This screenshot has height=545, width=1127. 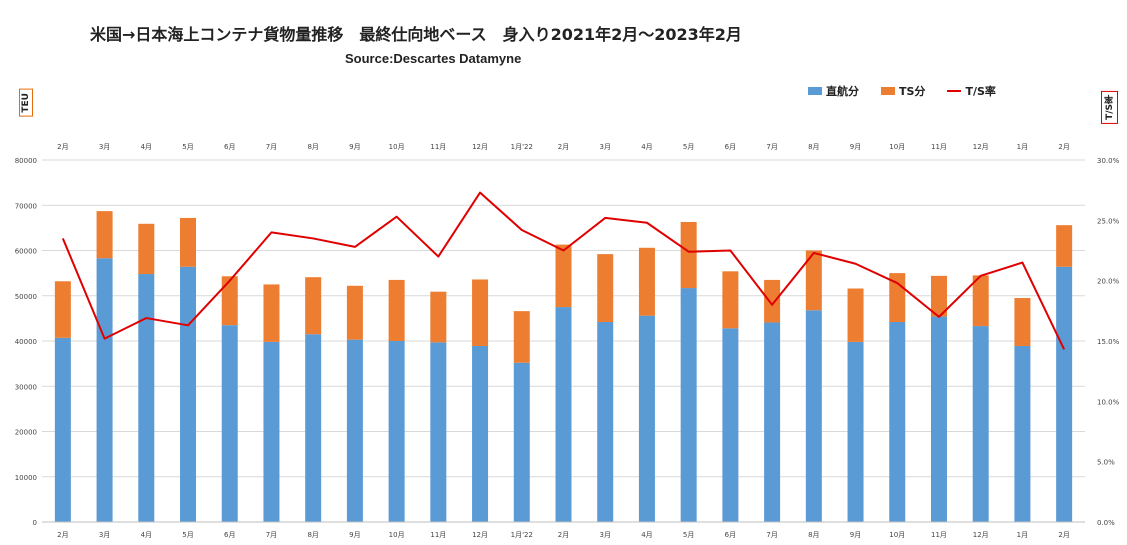 I want to click on x-top-tick-label: 6月, so click(x=730, y=147).